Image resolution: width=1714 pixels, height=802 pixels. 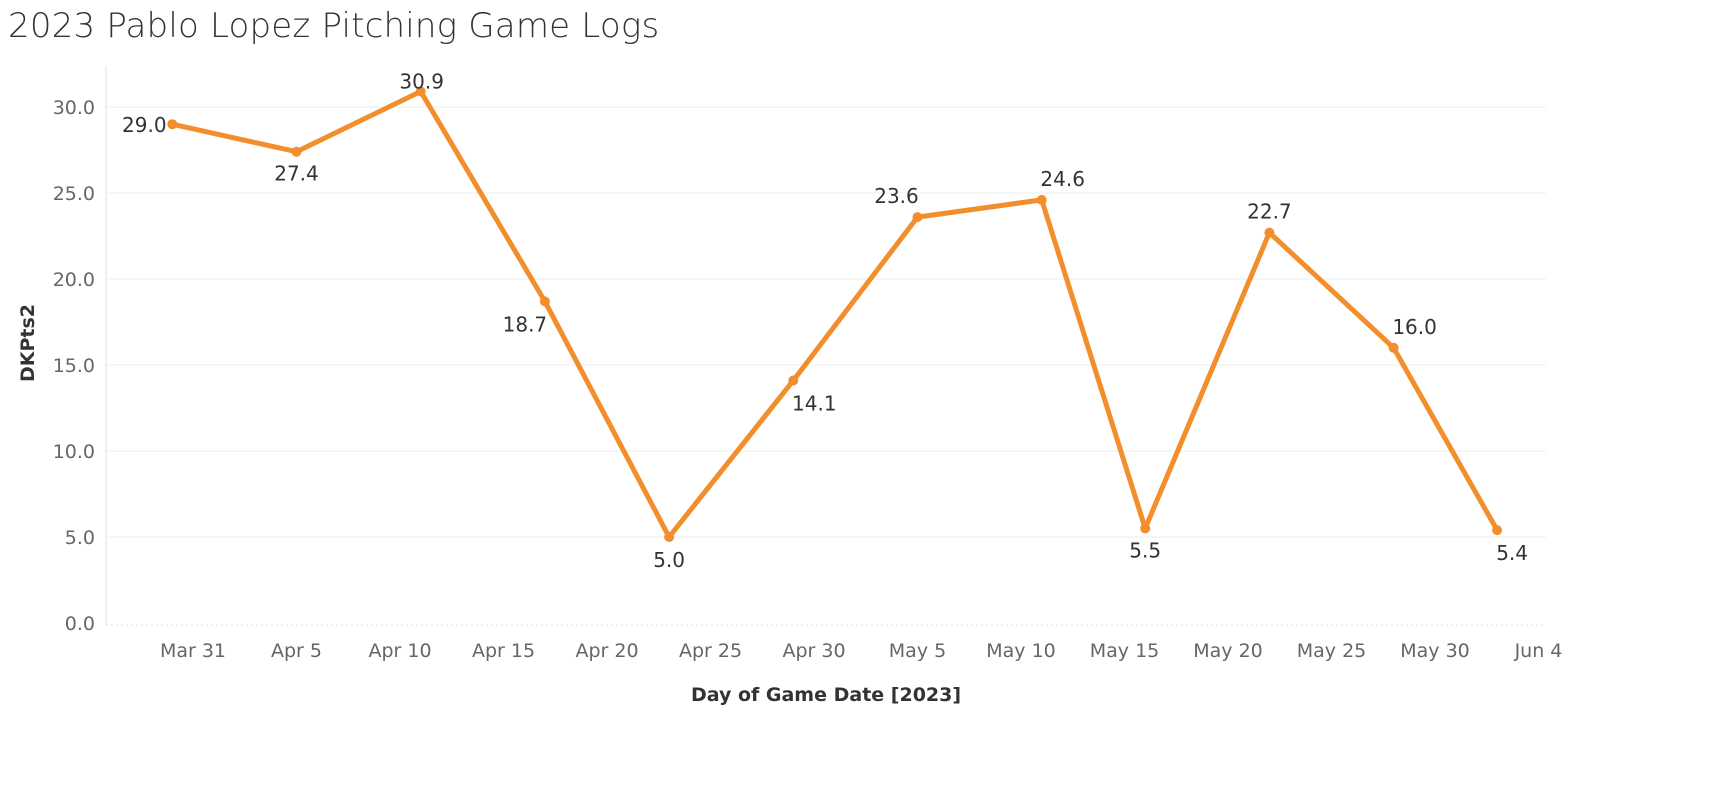 I want to click on x-tick-label: Apr 25, so click(x=710, y=651).